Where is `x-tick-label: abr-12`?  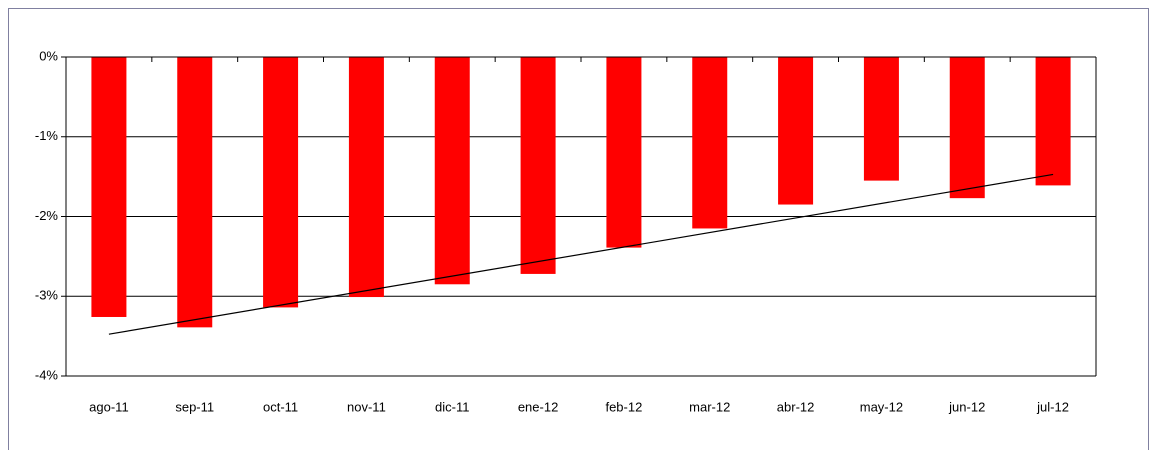 x-tick-label: abr-12 is located at coordinates (796, 406).